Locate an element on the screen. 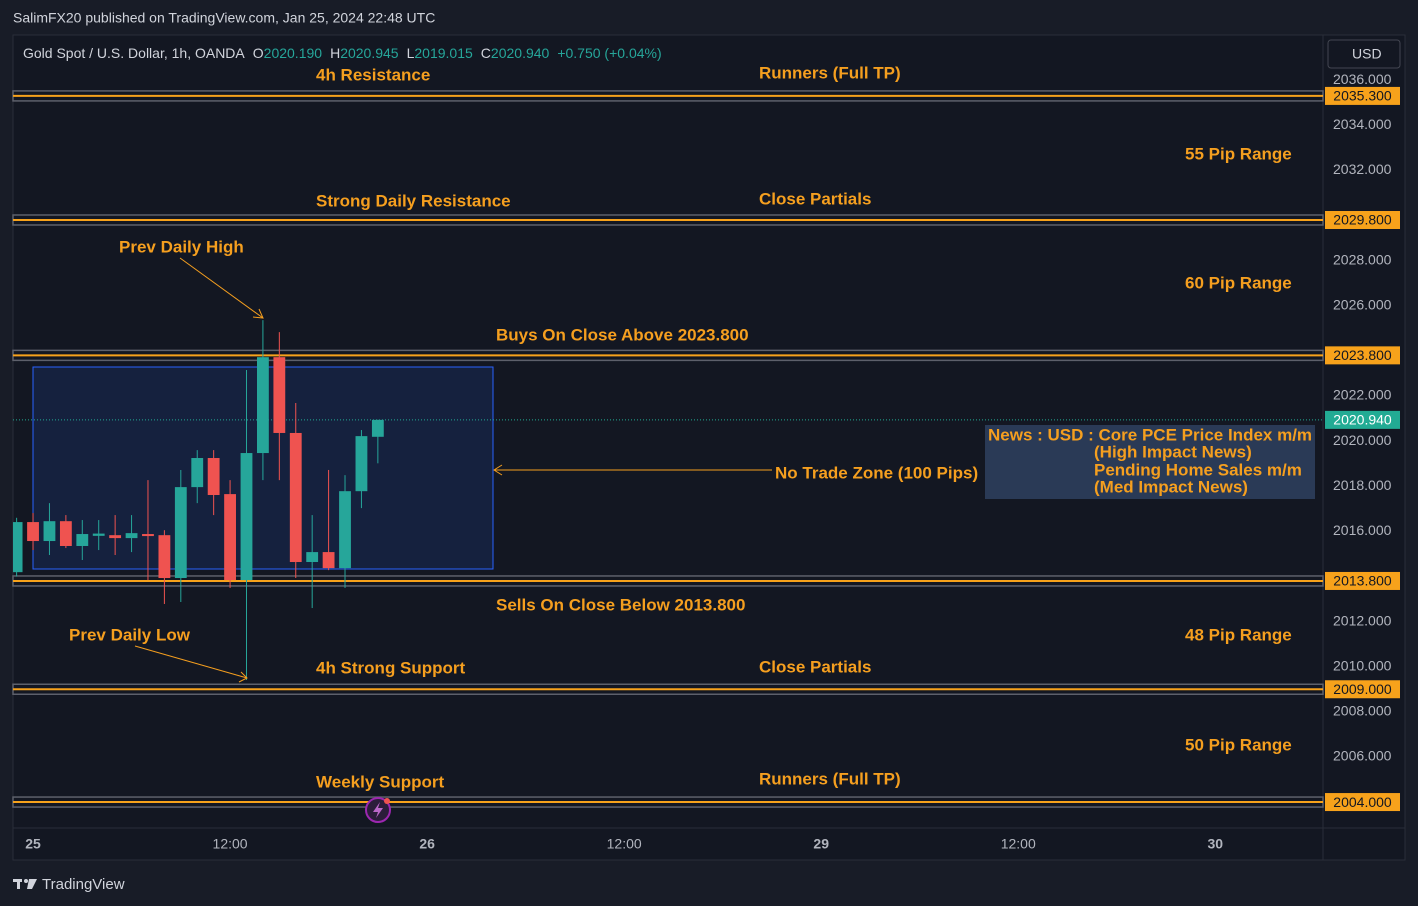 This screenshot has width=1418, height=906. logo-text: TradingView is located at coordinates (83, 884).